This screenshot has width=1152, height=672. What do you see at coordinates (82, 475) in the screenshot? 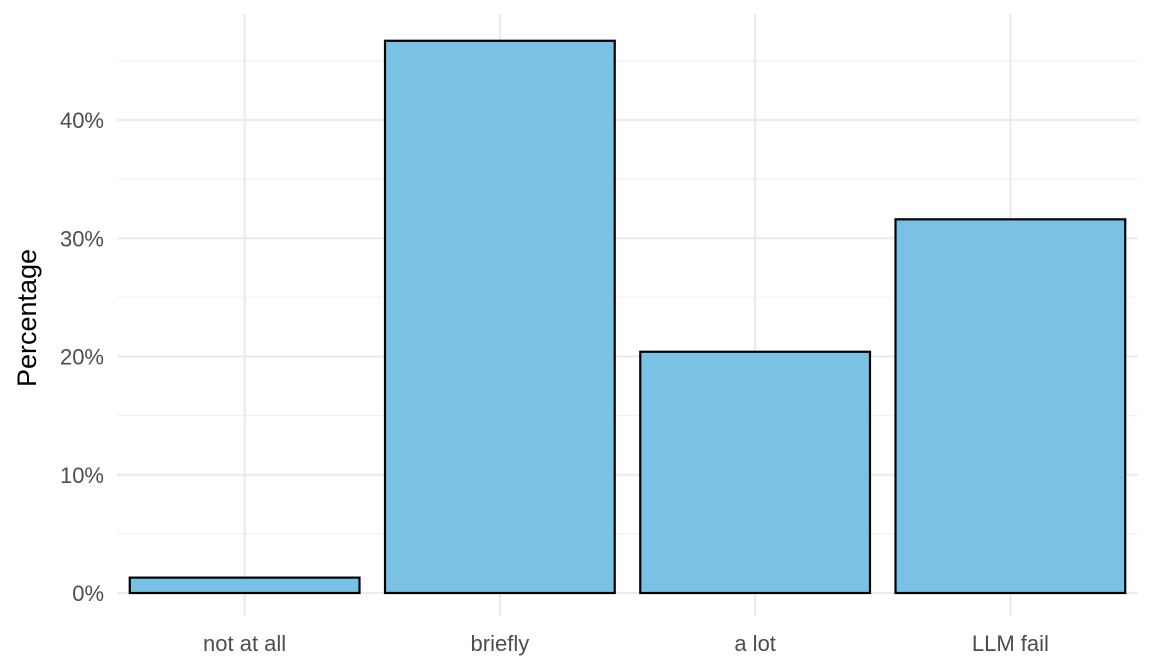
I see `y-tick-label: 10%` at bounding box center [82, 475].